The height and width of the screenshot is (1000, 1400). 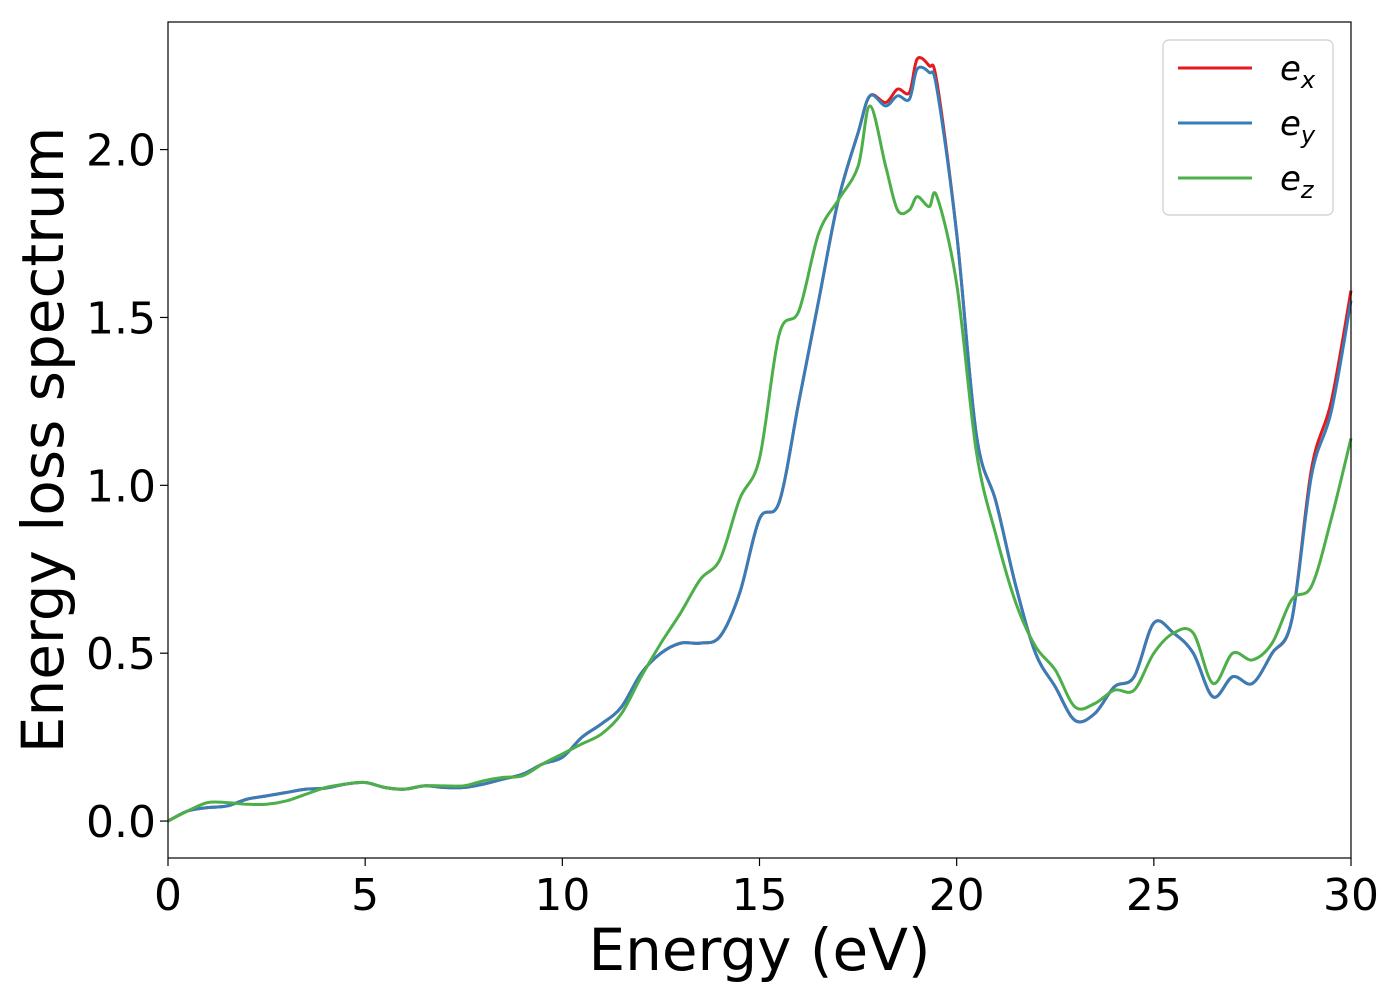 I want to click on x-tick-label: 5, so click(x=365, y=895).